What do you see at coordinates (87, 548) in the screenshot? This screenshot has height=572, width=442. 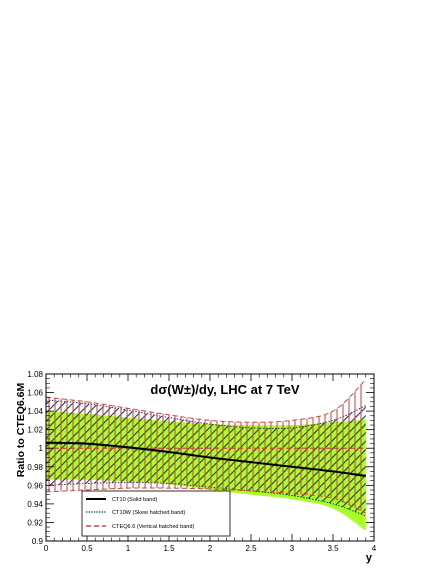 I see `x-tick-label: 0.5` at bounding box center [87, 548].